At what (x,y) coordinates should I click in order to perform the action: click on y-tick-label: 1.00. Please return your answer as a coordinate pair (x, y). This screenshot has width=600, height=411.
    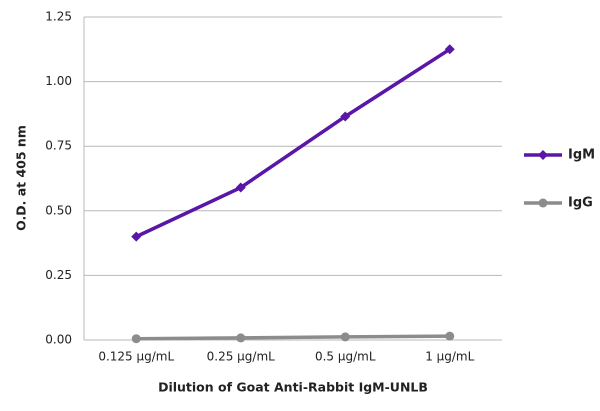
    Looking at the image, I should click on (58, 81).